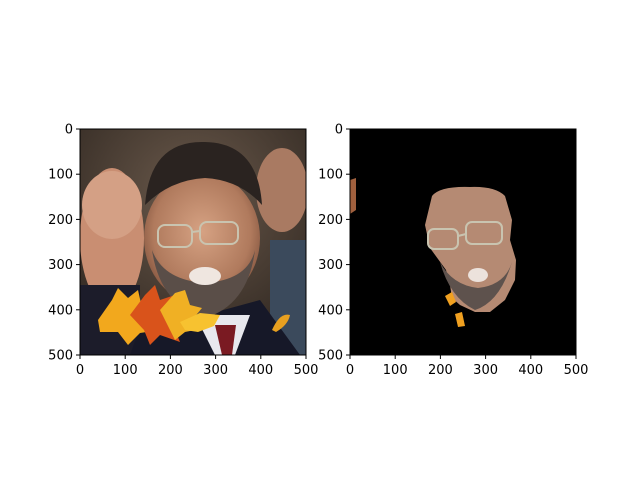  Describe the element at coordinates (194, 315) in the screenshot. I see `autumn-leaves` at that location.